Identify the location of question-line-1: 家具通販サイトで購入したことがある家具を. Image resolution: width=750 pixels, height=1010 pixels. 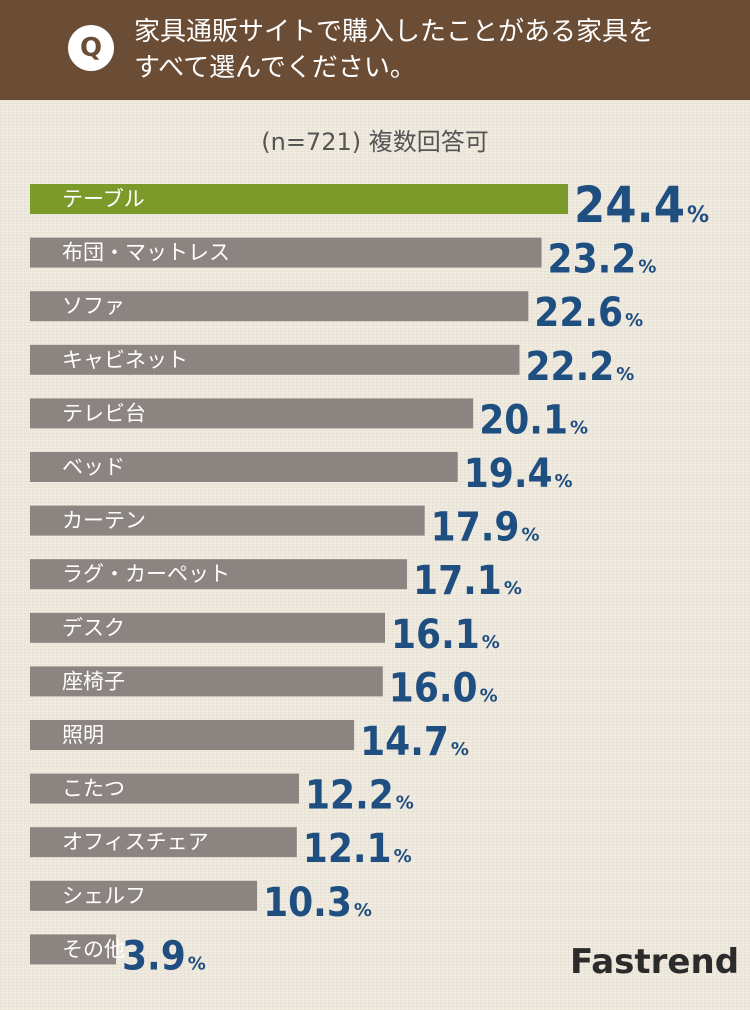
(394, 32).